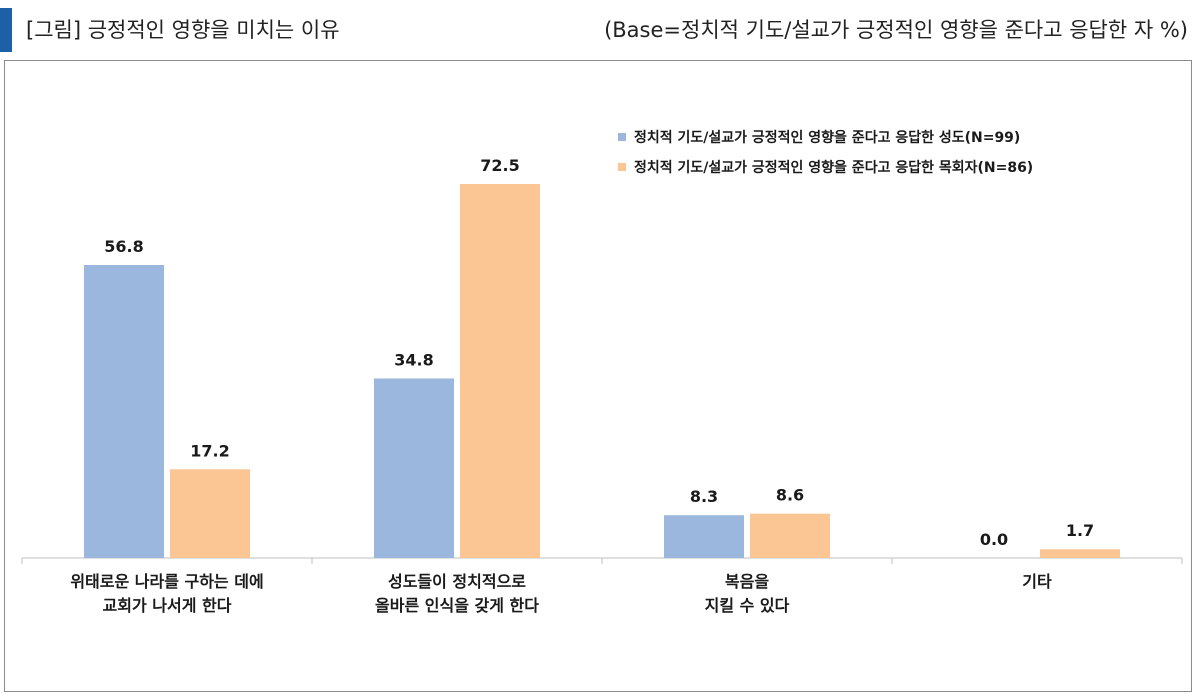 This screenshot has width=1198, height=698. Describe the element at coordinates (1080, 530) in the screenshot. I see `data-label-series-2-category-4: 1.7` at that location.